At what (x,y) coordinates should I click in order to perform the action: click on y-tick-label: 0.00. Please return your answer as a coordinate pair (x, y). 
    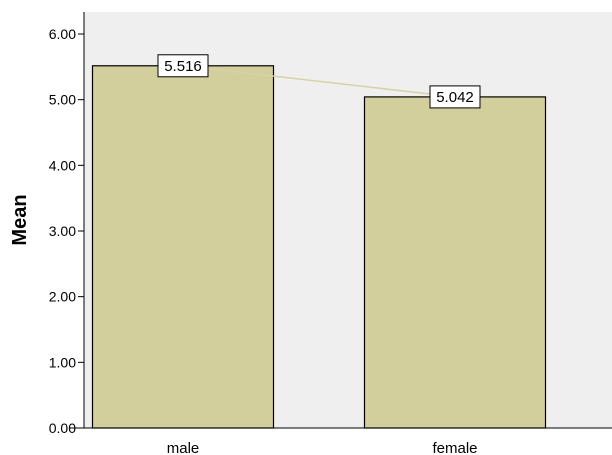
    Looking at the image, I should click on (62, 428).